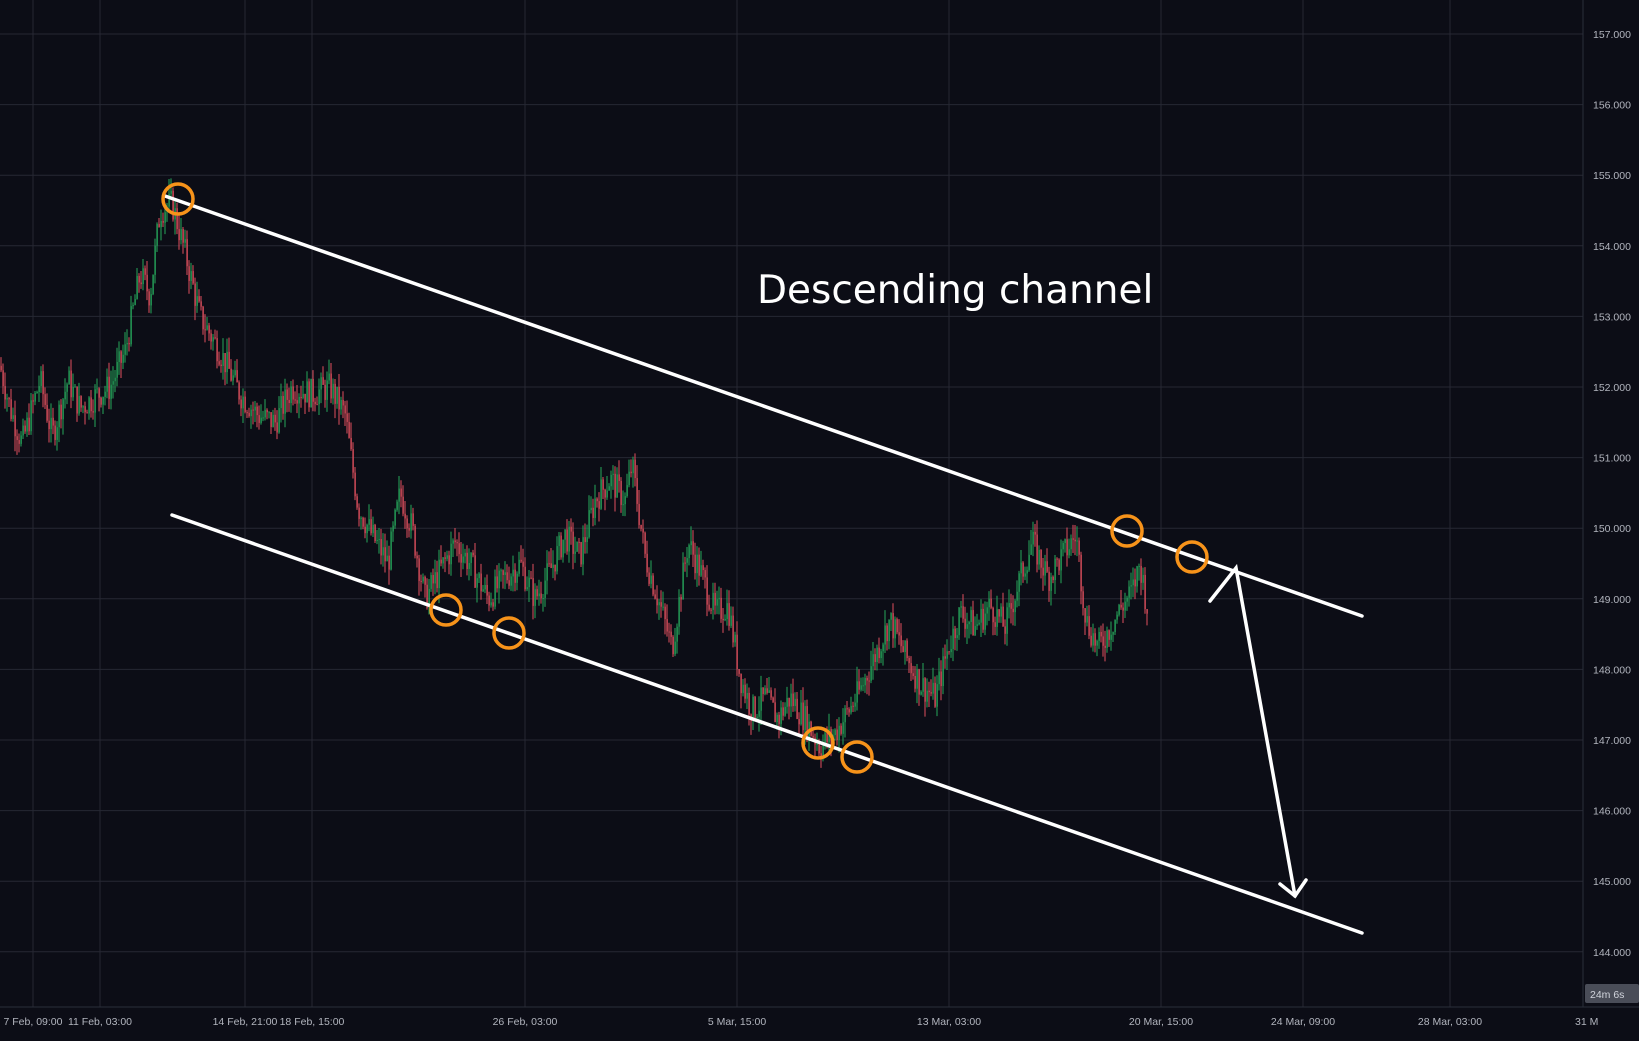 The width and height of the screenshot is (1639, 1041). Describe the element at coordinates (1293, 888) in the screenshot. I see `projection-arrowhead` at that location.